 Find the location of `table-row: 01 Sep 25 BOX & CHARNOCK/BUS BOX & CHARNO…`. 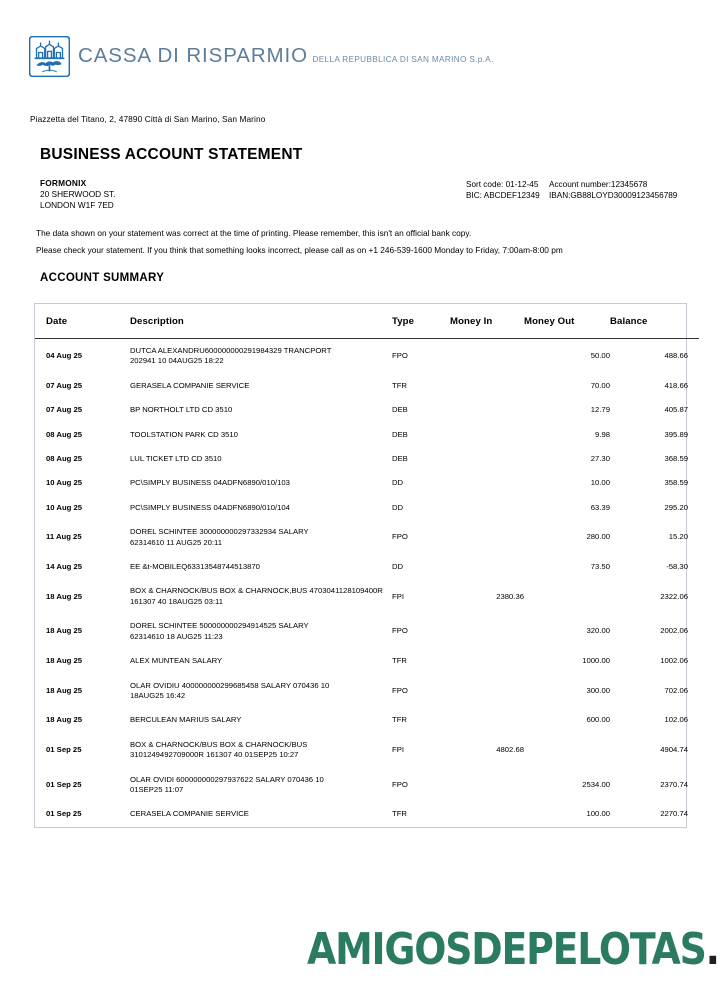

table-row: 01 Sep 25 BOX & CHARNOCK/BUS BOX & CHARNO… is located at coordinates (367, 750).